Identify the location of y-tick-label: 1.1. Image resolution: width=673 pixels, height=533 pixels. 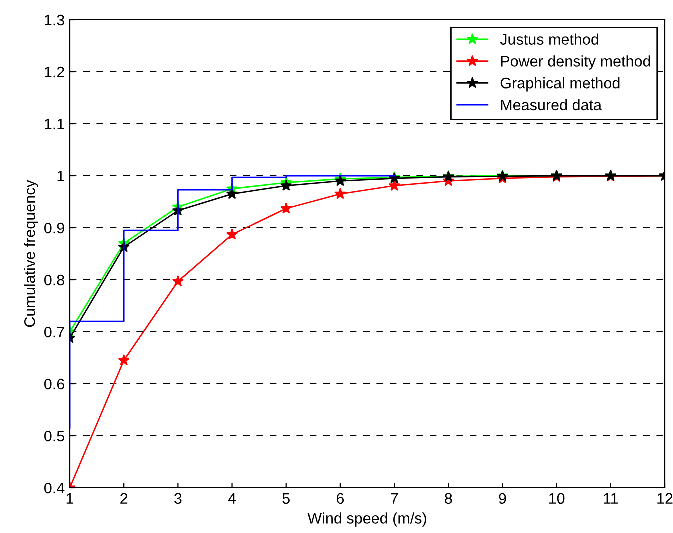
(54, 124).